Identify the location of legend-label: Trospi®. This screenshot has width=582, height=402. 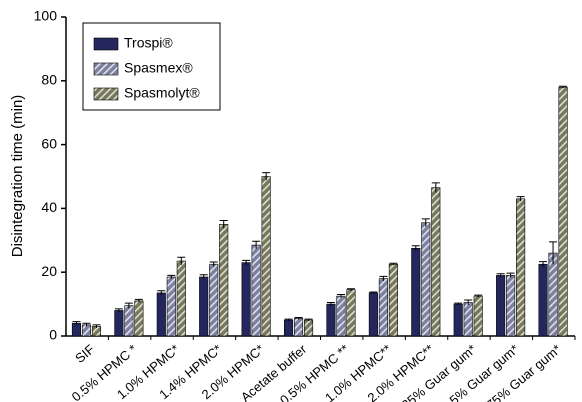
(148, 43).